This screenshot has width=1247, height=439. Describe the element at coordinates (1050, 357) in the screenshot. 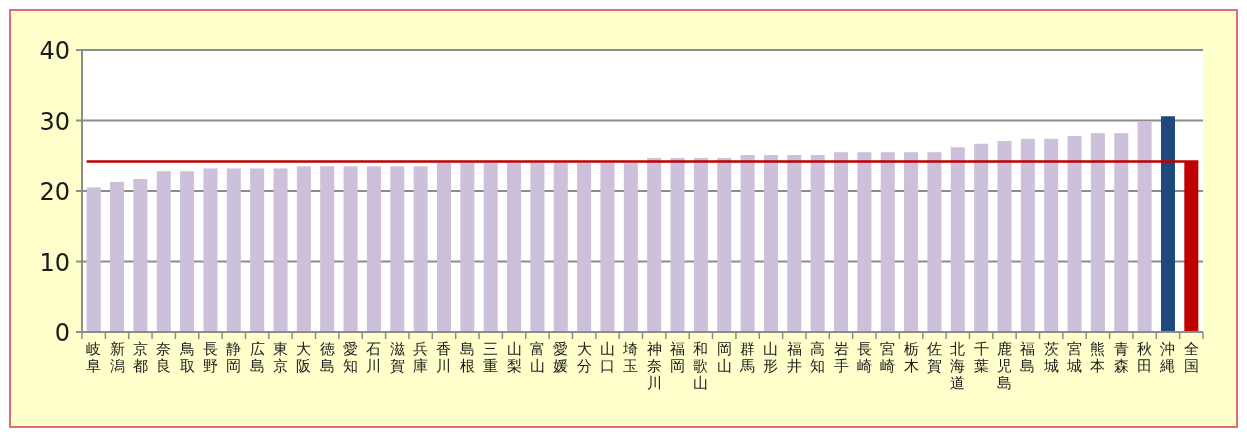

I see `x-tick-label: 茨城` at that location.